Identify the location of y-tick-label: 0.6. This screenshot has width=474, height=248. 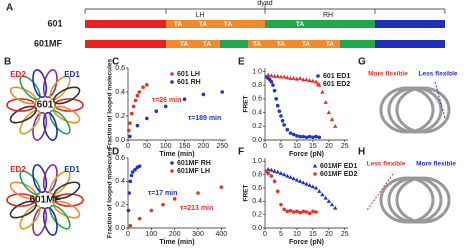
(120, 68).